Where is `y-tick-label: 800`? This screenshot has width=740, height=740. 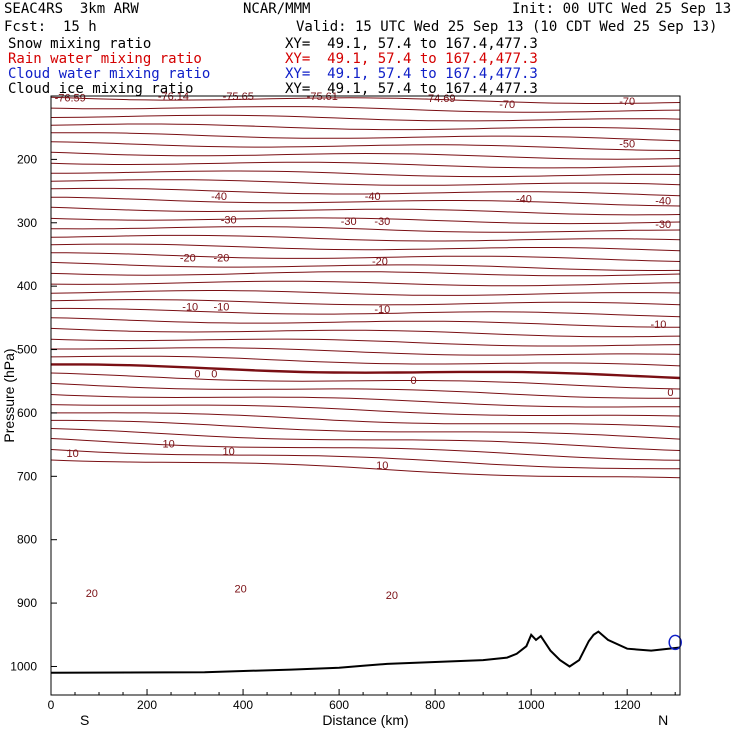 y-tick-label: 800 is located at coordinates (27, 540).